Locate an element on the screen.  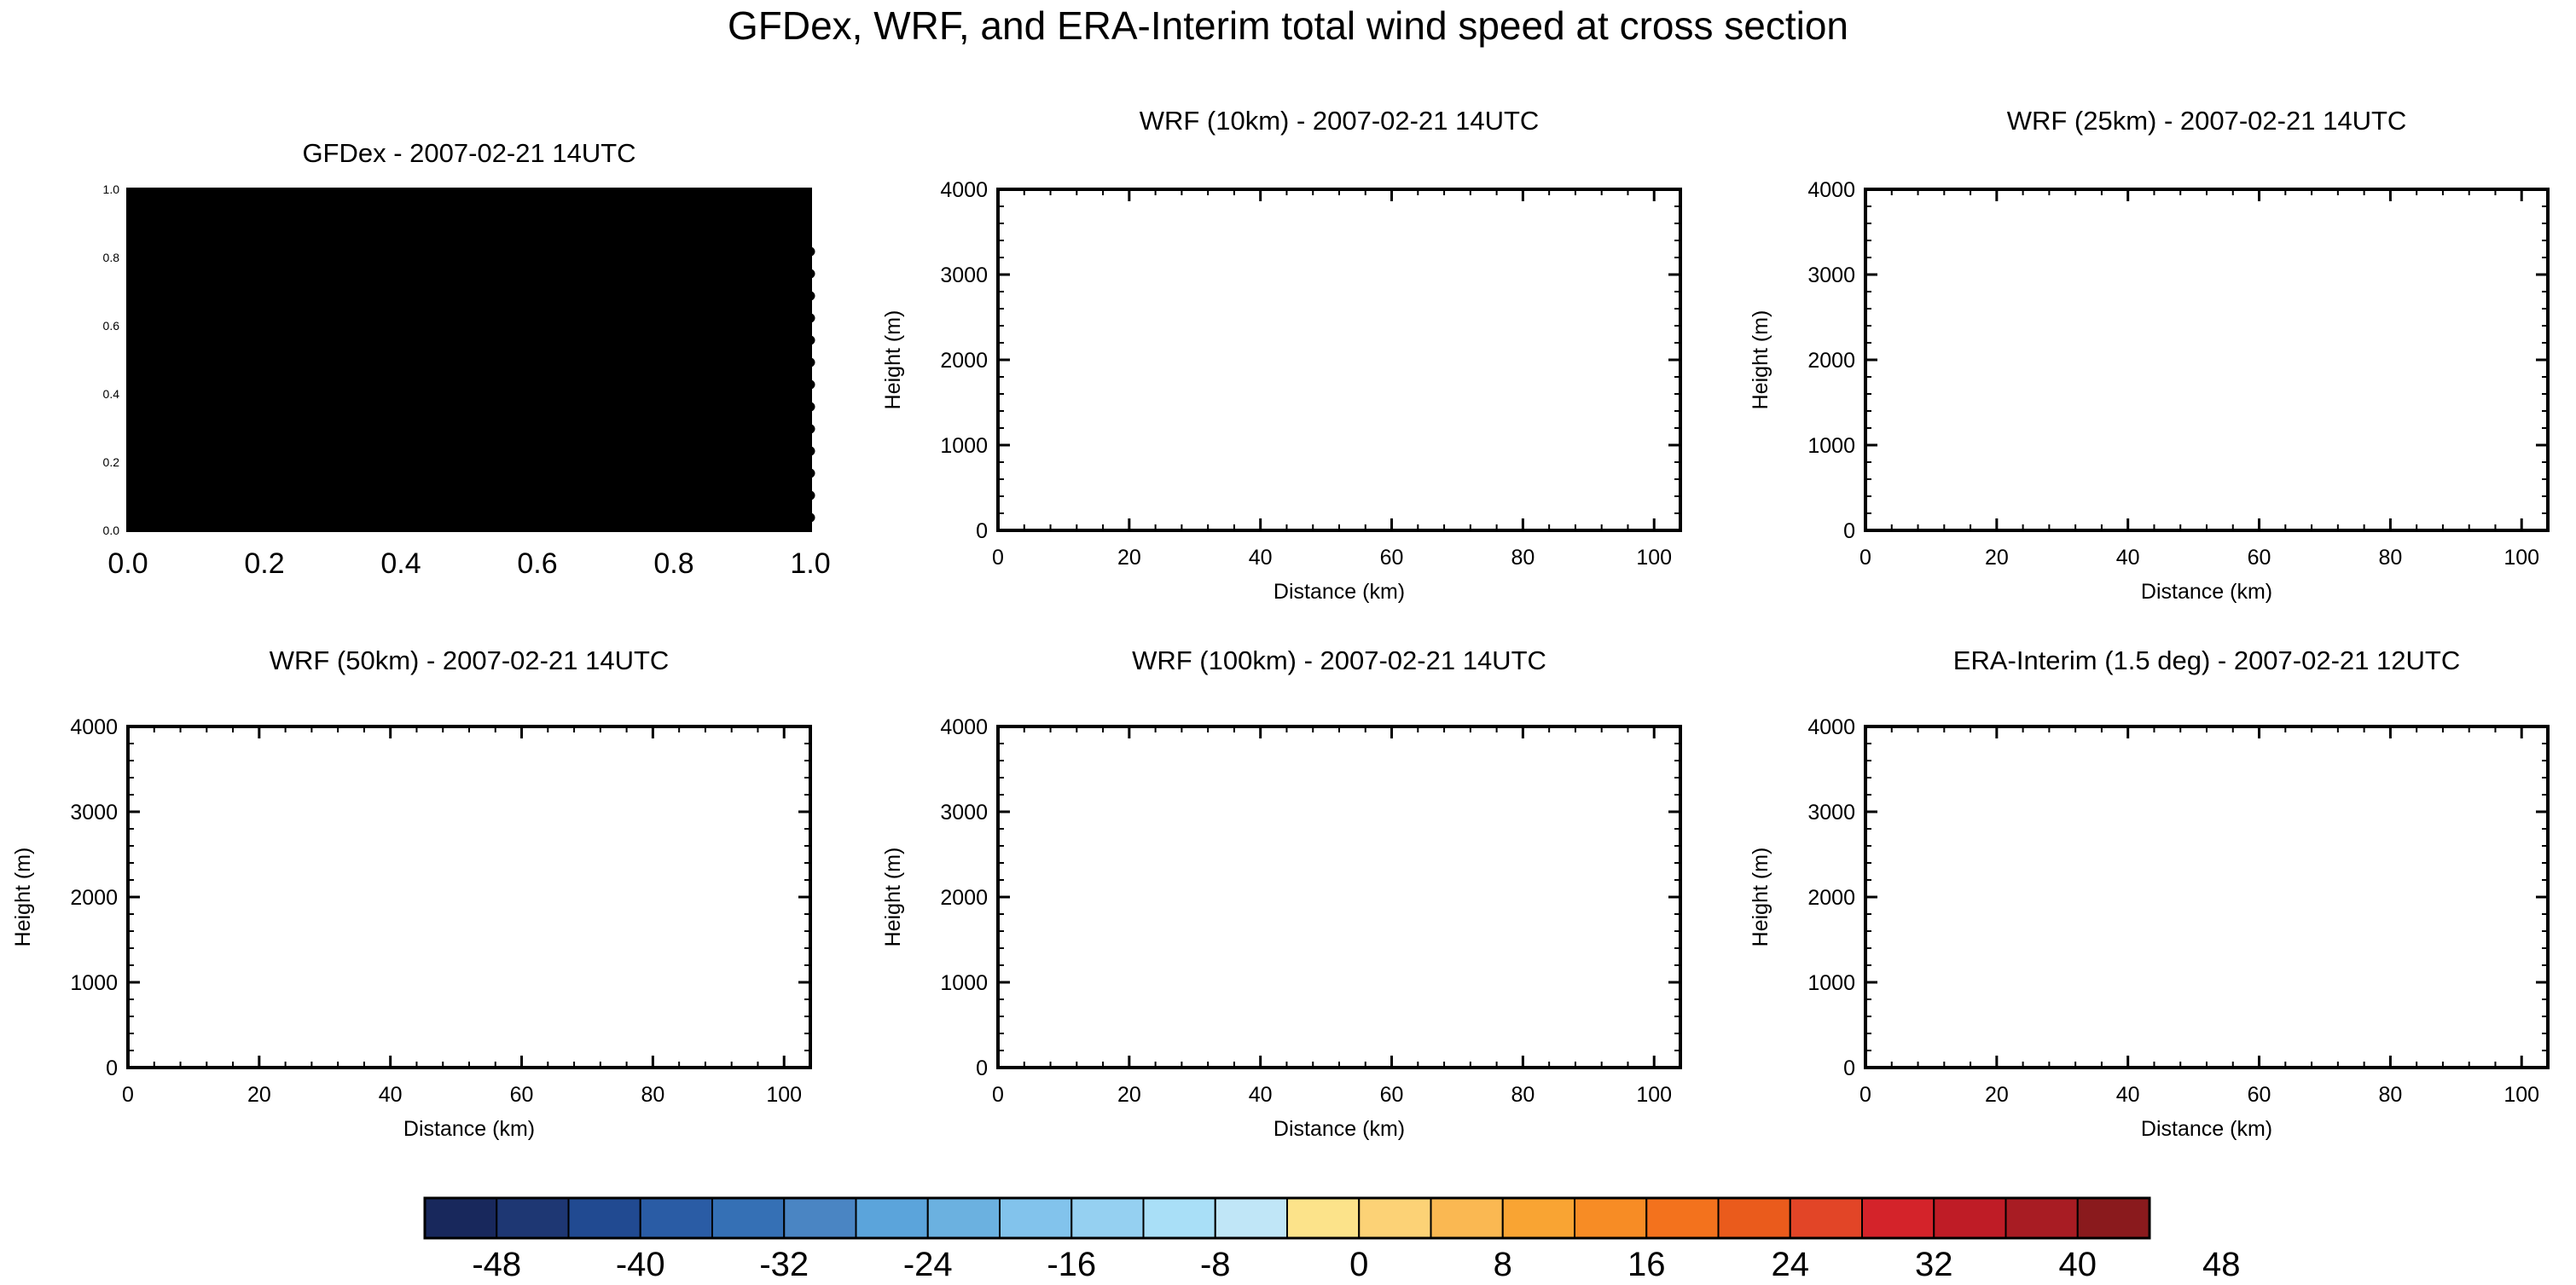
y-tick-label: 0.0 is located at coordinates (111, 530).